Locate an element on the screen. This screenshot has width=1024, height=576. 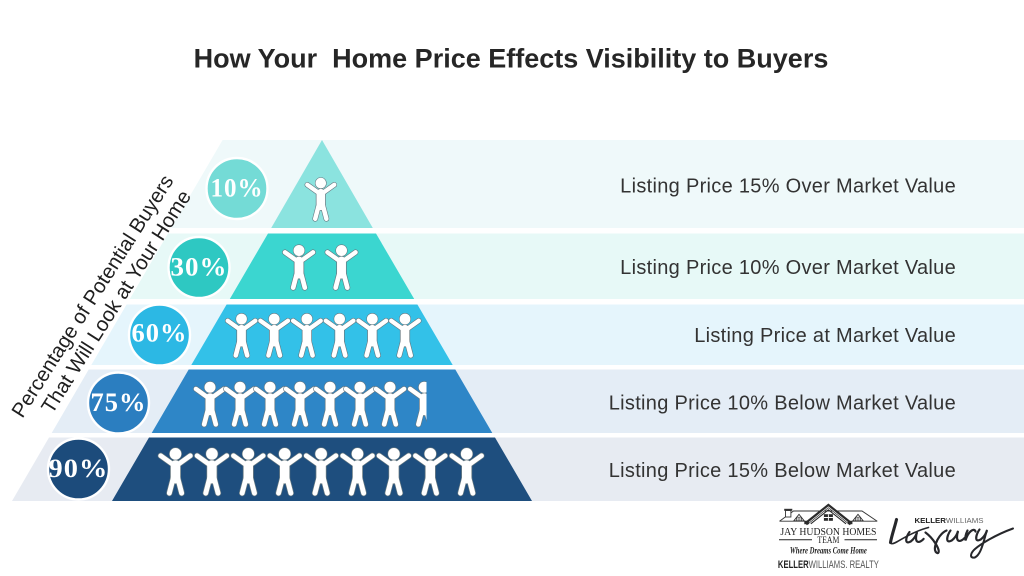
svg-text: Where Dreams Come Home is located at coordinates (829, 552).